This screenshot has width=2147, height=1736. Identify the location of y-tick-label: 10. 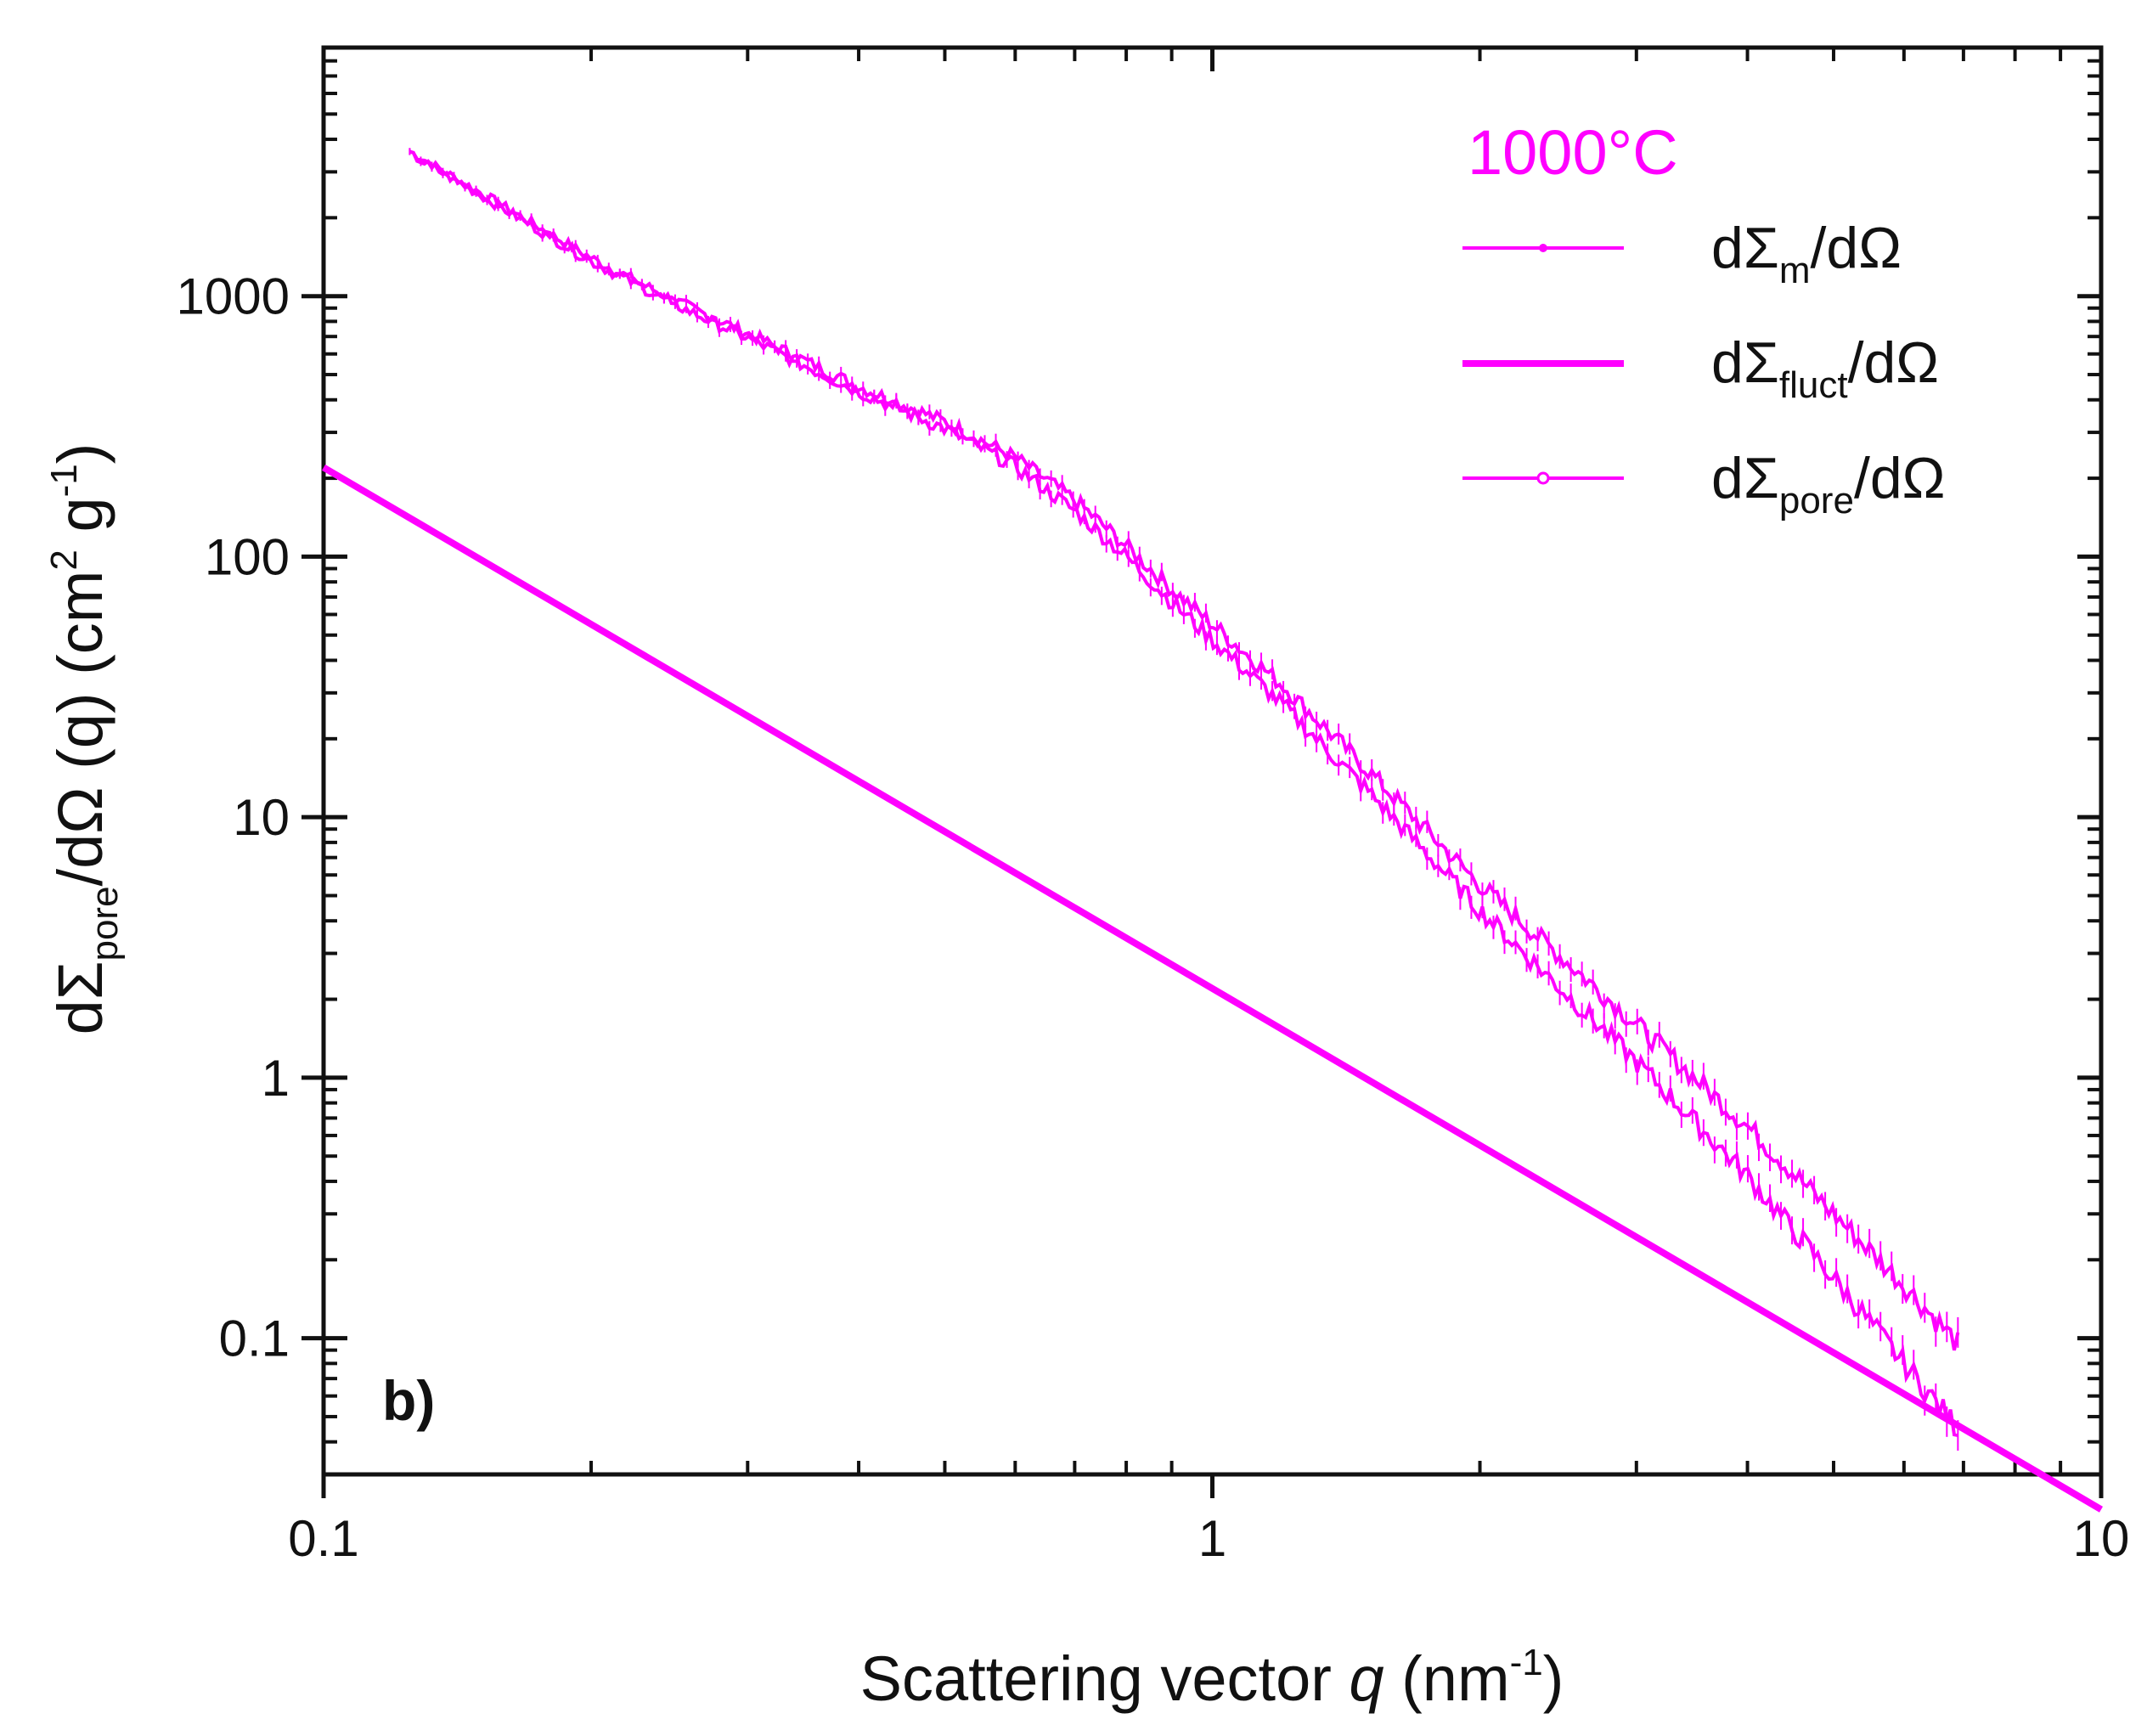
(261, 817).